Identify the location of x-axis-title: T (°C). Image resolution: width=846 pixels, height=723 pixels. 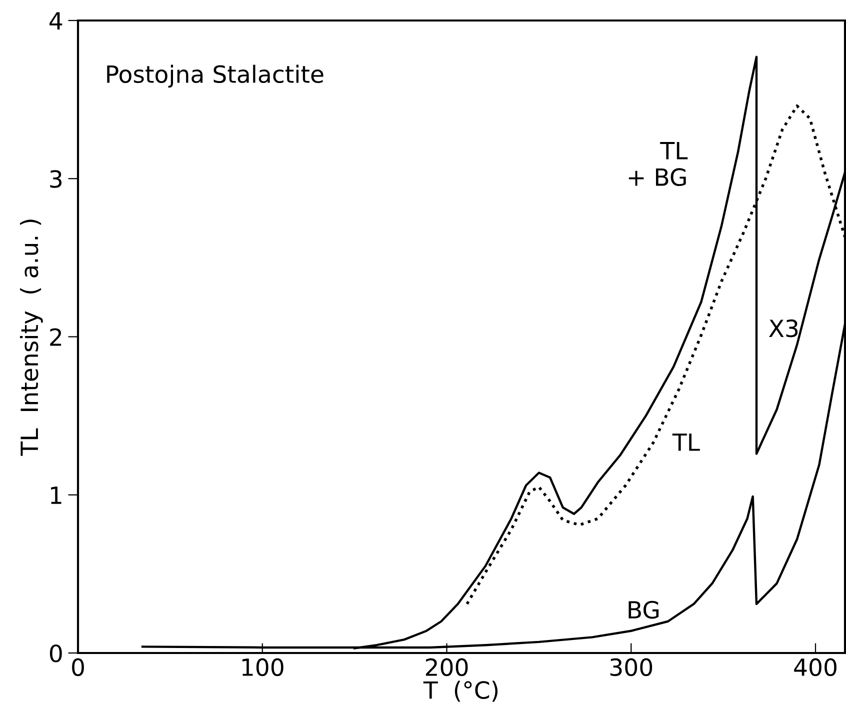
(460, 691).